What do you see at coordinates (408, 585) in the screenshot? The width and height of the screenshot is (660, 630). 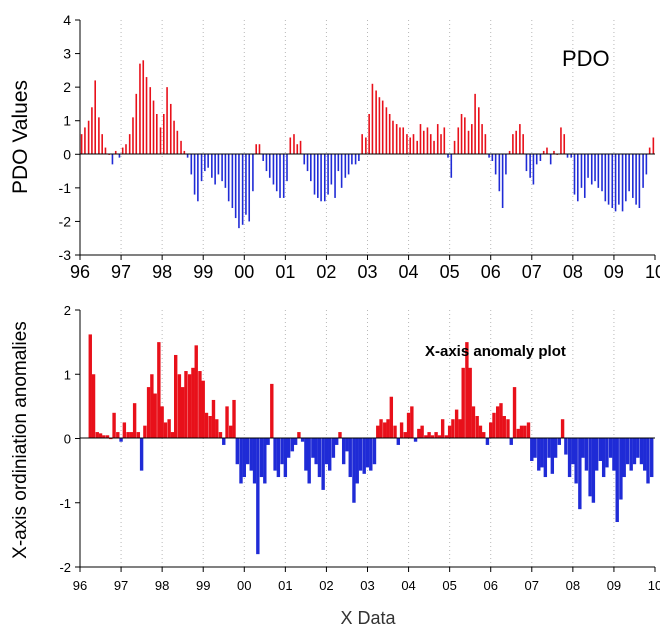 I see `anomaly-x-tick-label: 04` at bounding box center [408, 585].